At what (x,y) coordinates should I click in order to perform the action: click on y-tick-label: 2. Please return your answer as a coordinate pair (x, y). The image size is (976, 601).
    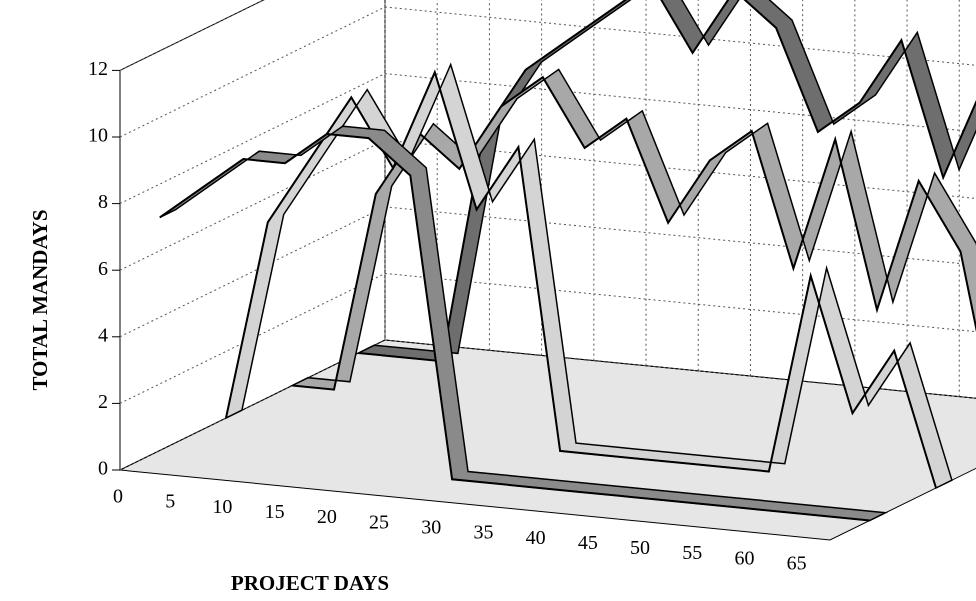
    Looking at the image, I should click on (103, 402).